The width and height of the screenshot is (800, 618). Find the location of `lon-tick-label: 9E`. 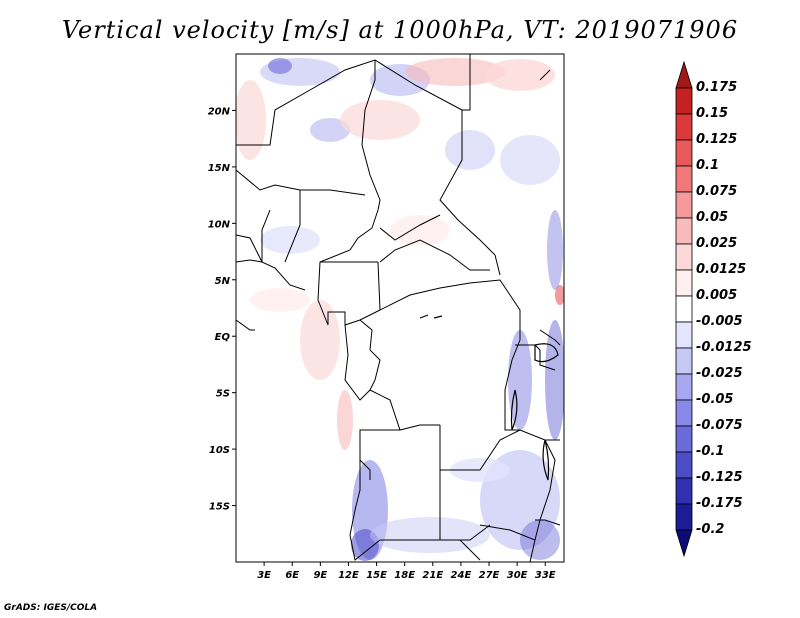

lon-tick-label: 9E is located at coordinates (320, 575).